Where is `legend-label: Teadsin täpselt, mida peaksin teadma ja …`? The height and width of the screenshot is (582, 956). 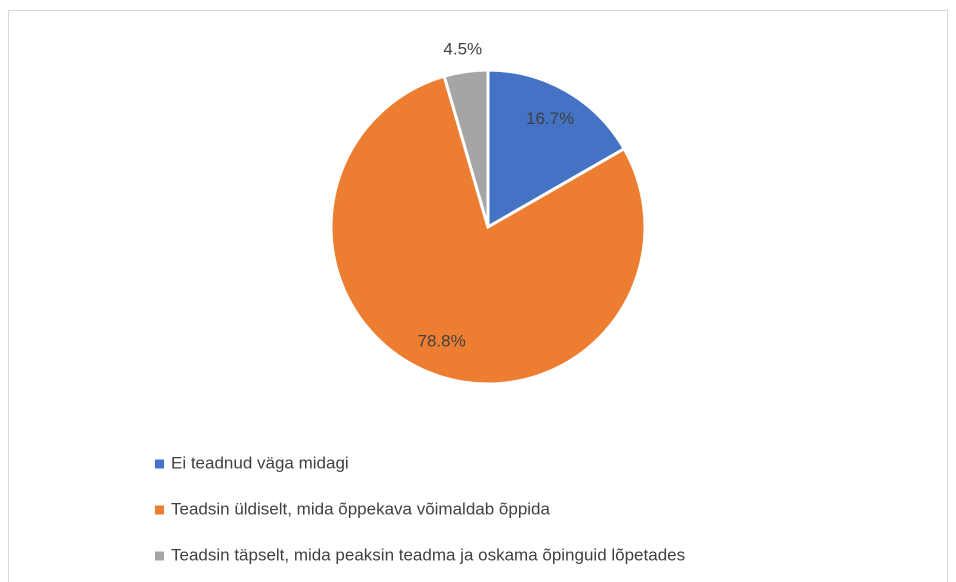 legend-label: Teadsin täpselt, mida peaksin teadma ja … is located at coordinates (428, 554).